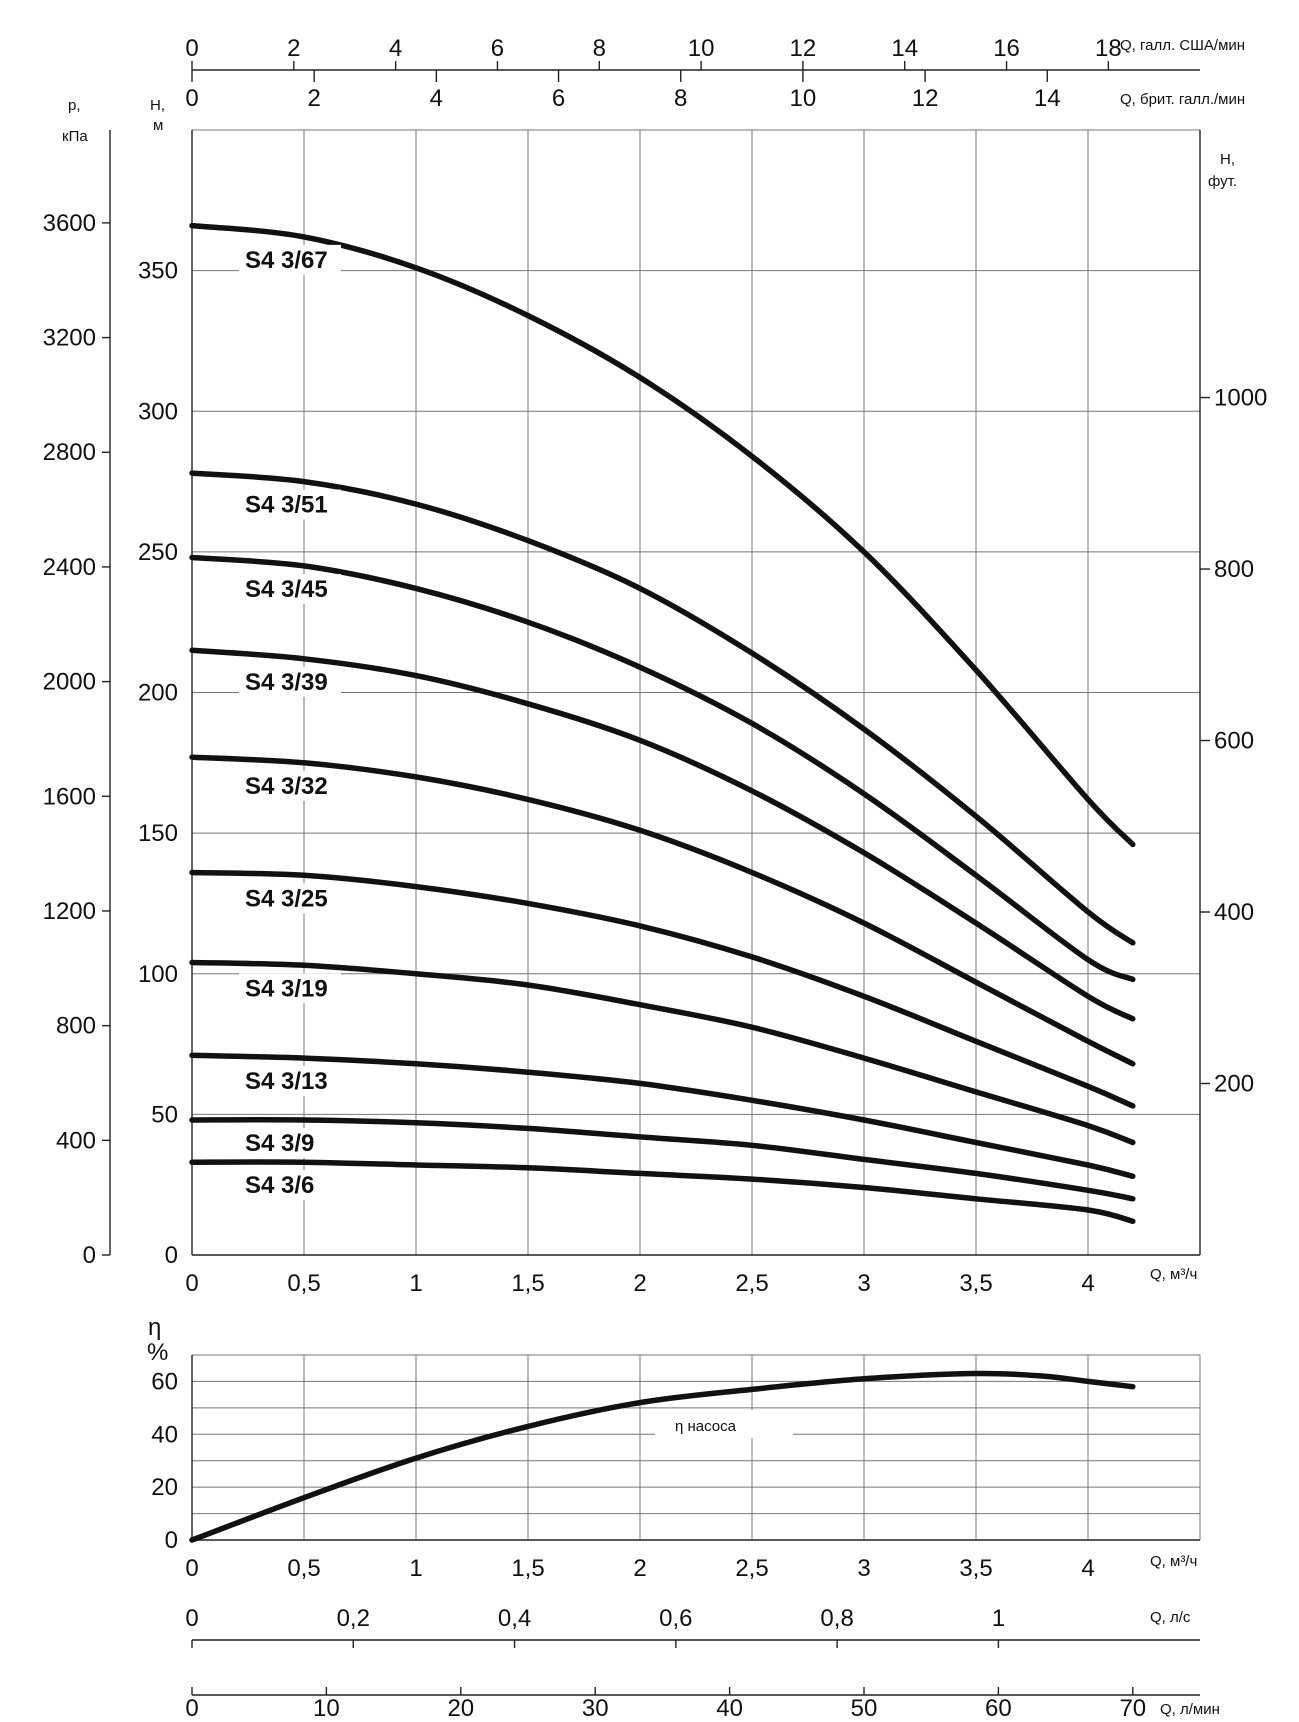 The width and height of the screenshot is (1299, 1722). I want to click on eff-x-tick-4: 4, so click(1087, 1568).